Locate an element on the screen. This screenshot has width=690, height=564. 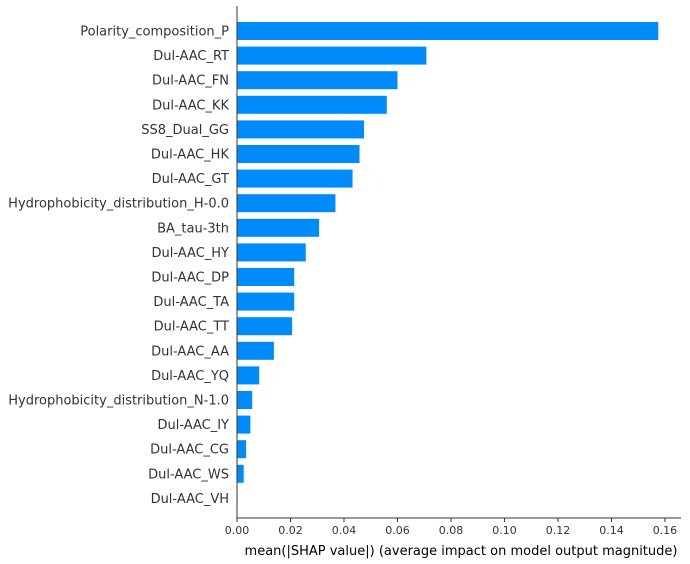
x-tick-label-0: 0.00 is located at coordinates (237, 530).